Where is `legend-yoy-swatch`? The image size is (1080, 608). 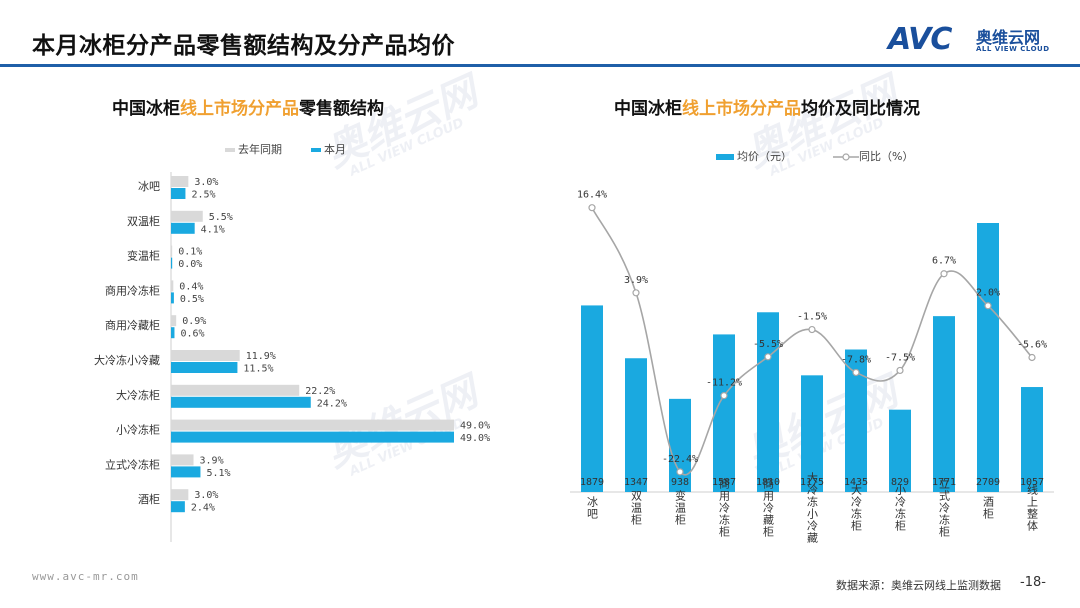
legend-yoy-swatch is located at coordinates (846, 157).